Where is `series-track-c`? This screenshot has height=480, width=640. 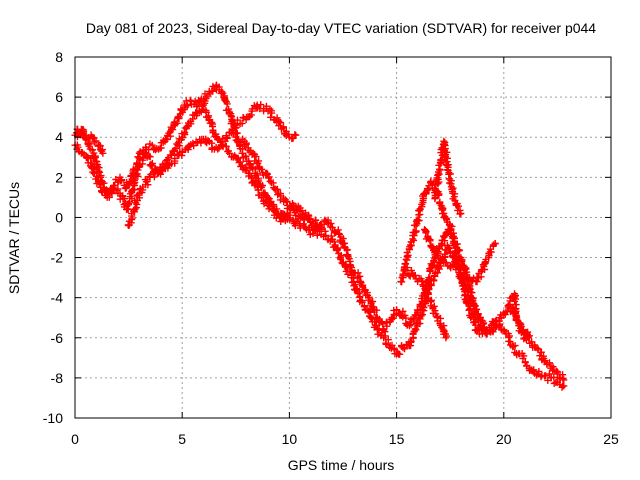 series-track-c is located at coordinates (212, 165).